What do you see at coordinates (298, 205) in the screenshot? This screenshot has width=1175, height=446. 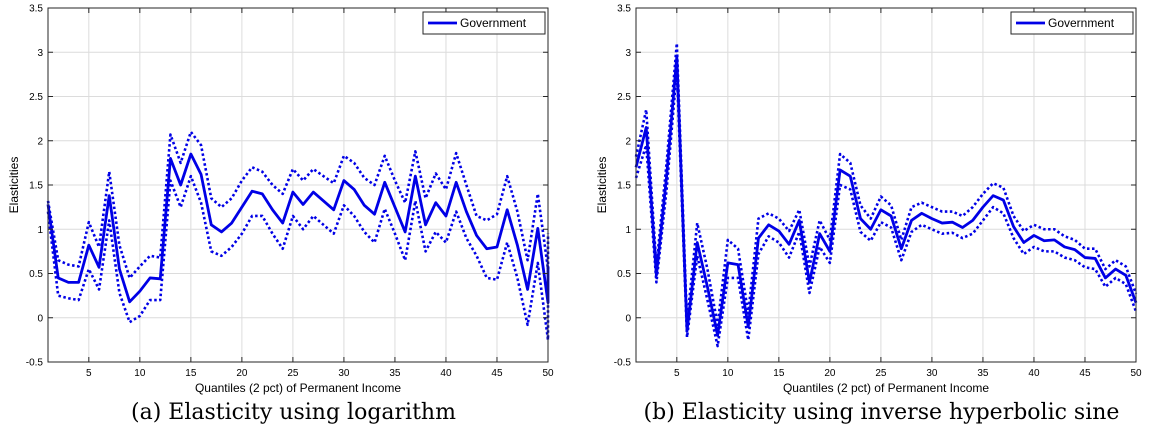 I see `confidence-band-line` at bounding box center [298, 205].